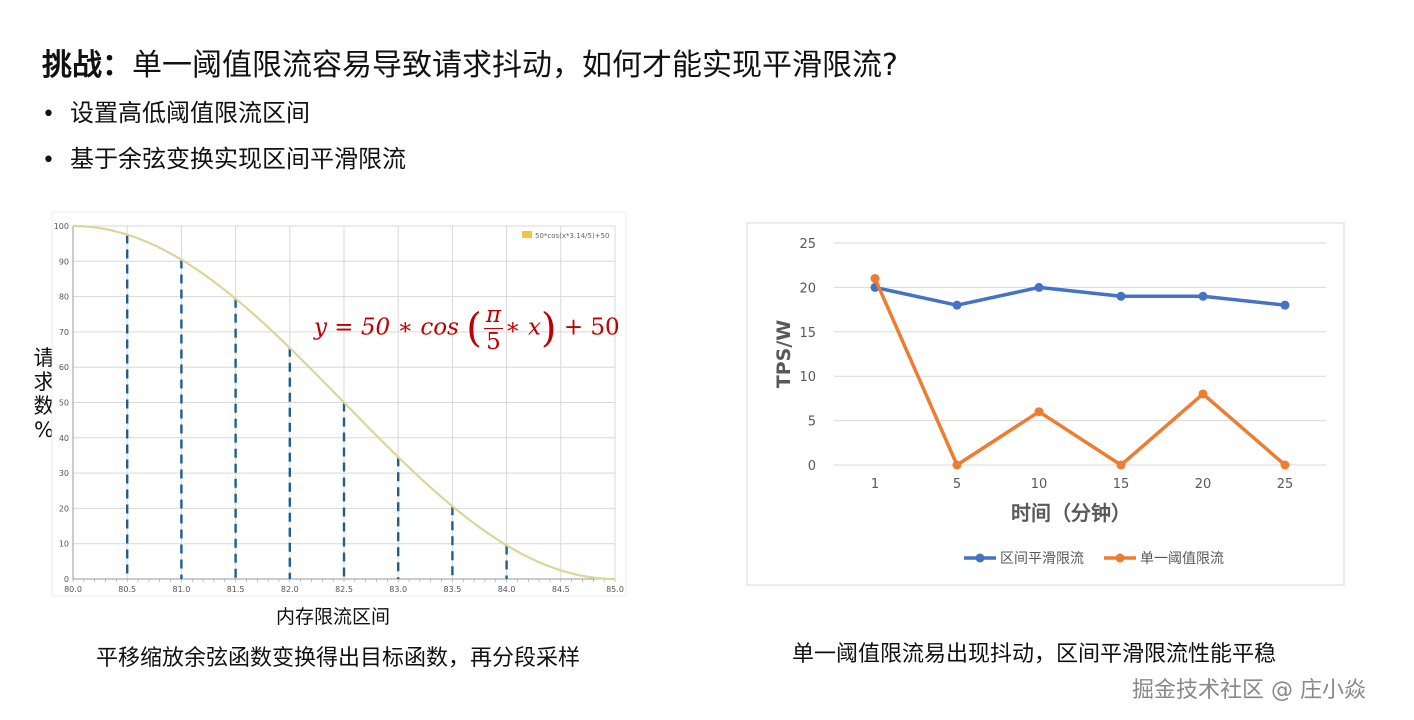 This screenshot has width=1414, height=720. I want to click on x-tick-label: 25, so click(1285, 484).